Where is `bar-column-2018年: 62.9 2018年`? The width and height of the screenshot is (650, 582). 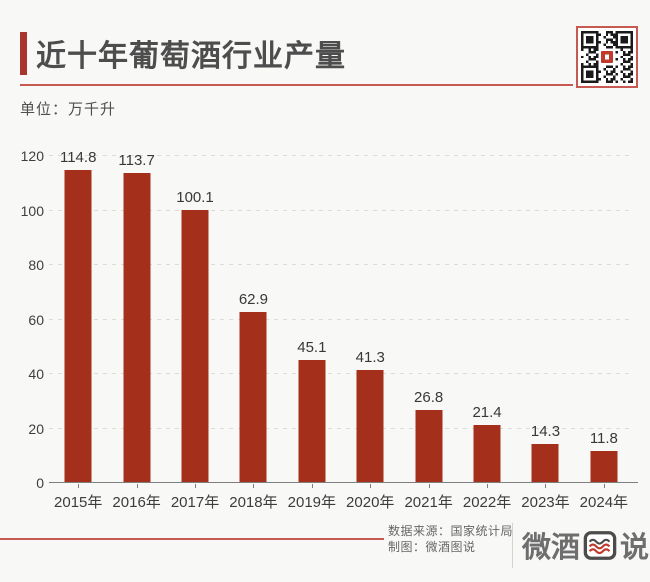
bar-column-2018年: 62.9 2018年 is located at coordinates (253, 333).